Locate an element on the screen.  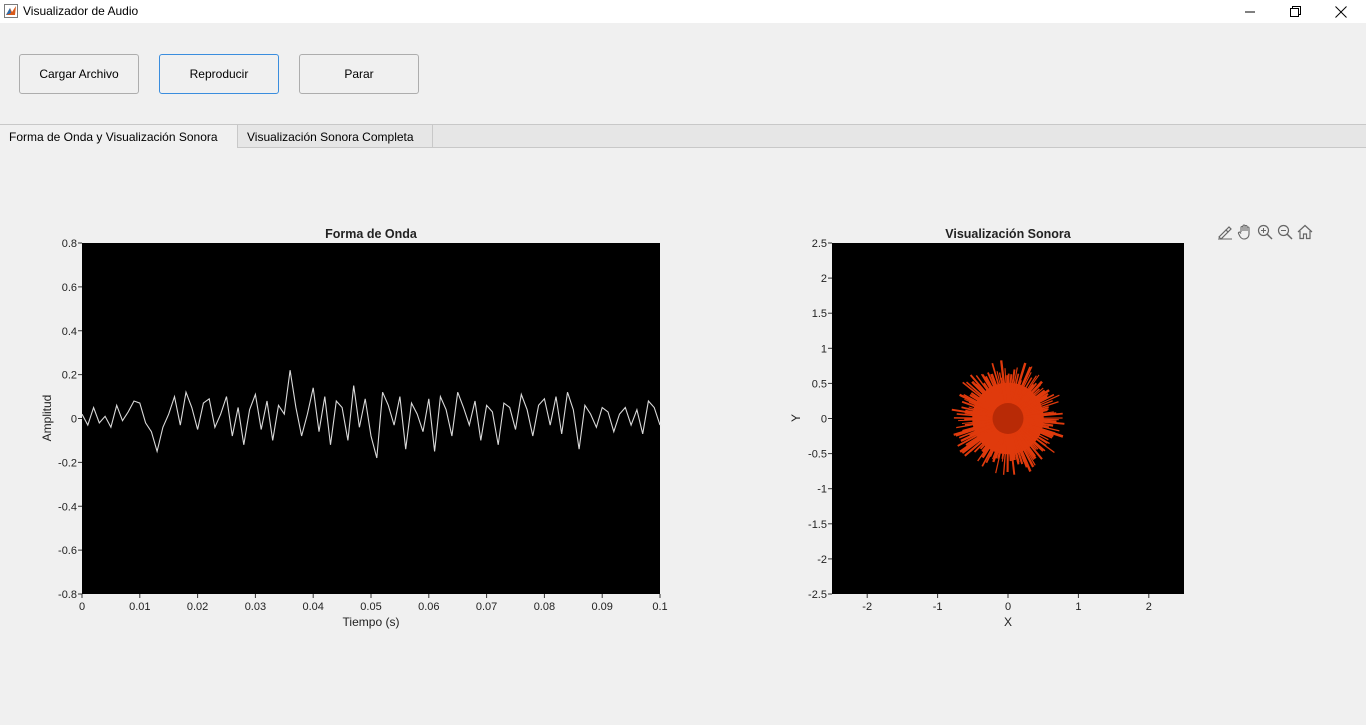
restore-icon is located at coordinates (1295, 11).